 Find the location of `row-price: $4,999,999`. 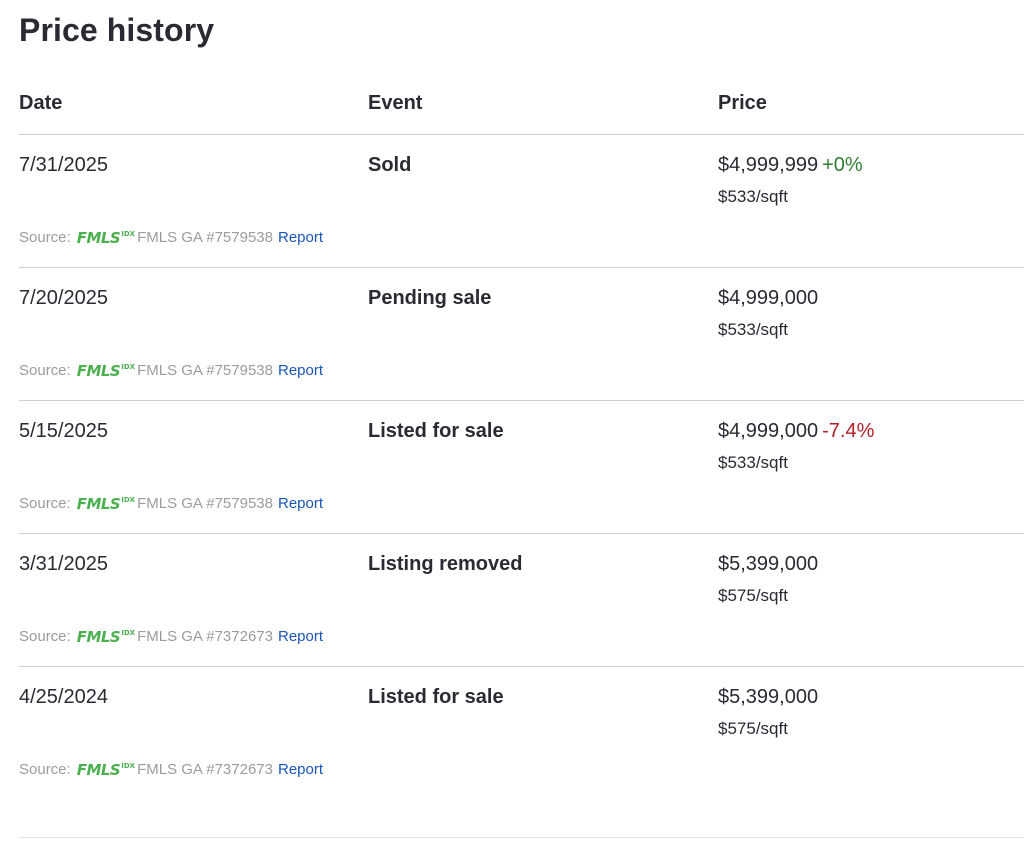

row-price: $4,999,999 is located at coordinates (768, 165).